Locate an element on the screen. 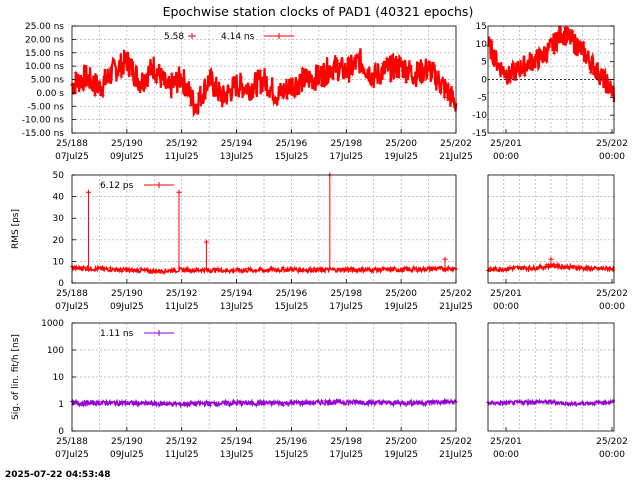 The image size is (640, 480). x-tick-label-day: 25/202 is located at coordinates (456, 144).